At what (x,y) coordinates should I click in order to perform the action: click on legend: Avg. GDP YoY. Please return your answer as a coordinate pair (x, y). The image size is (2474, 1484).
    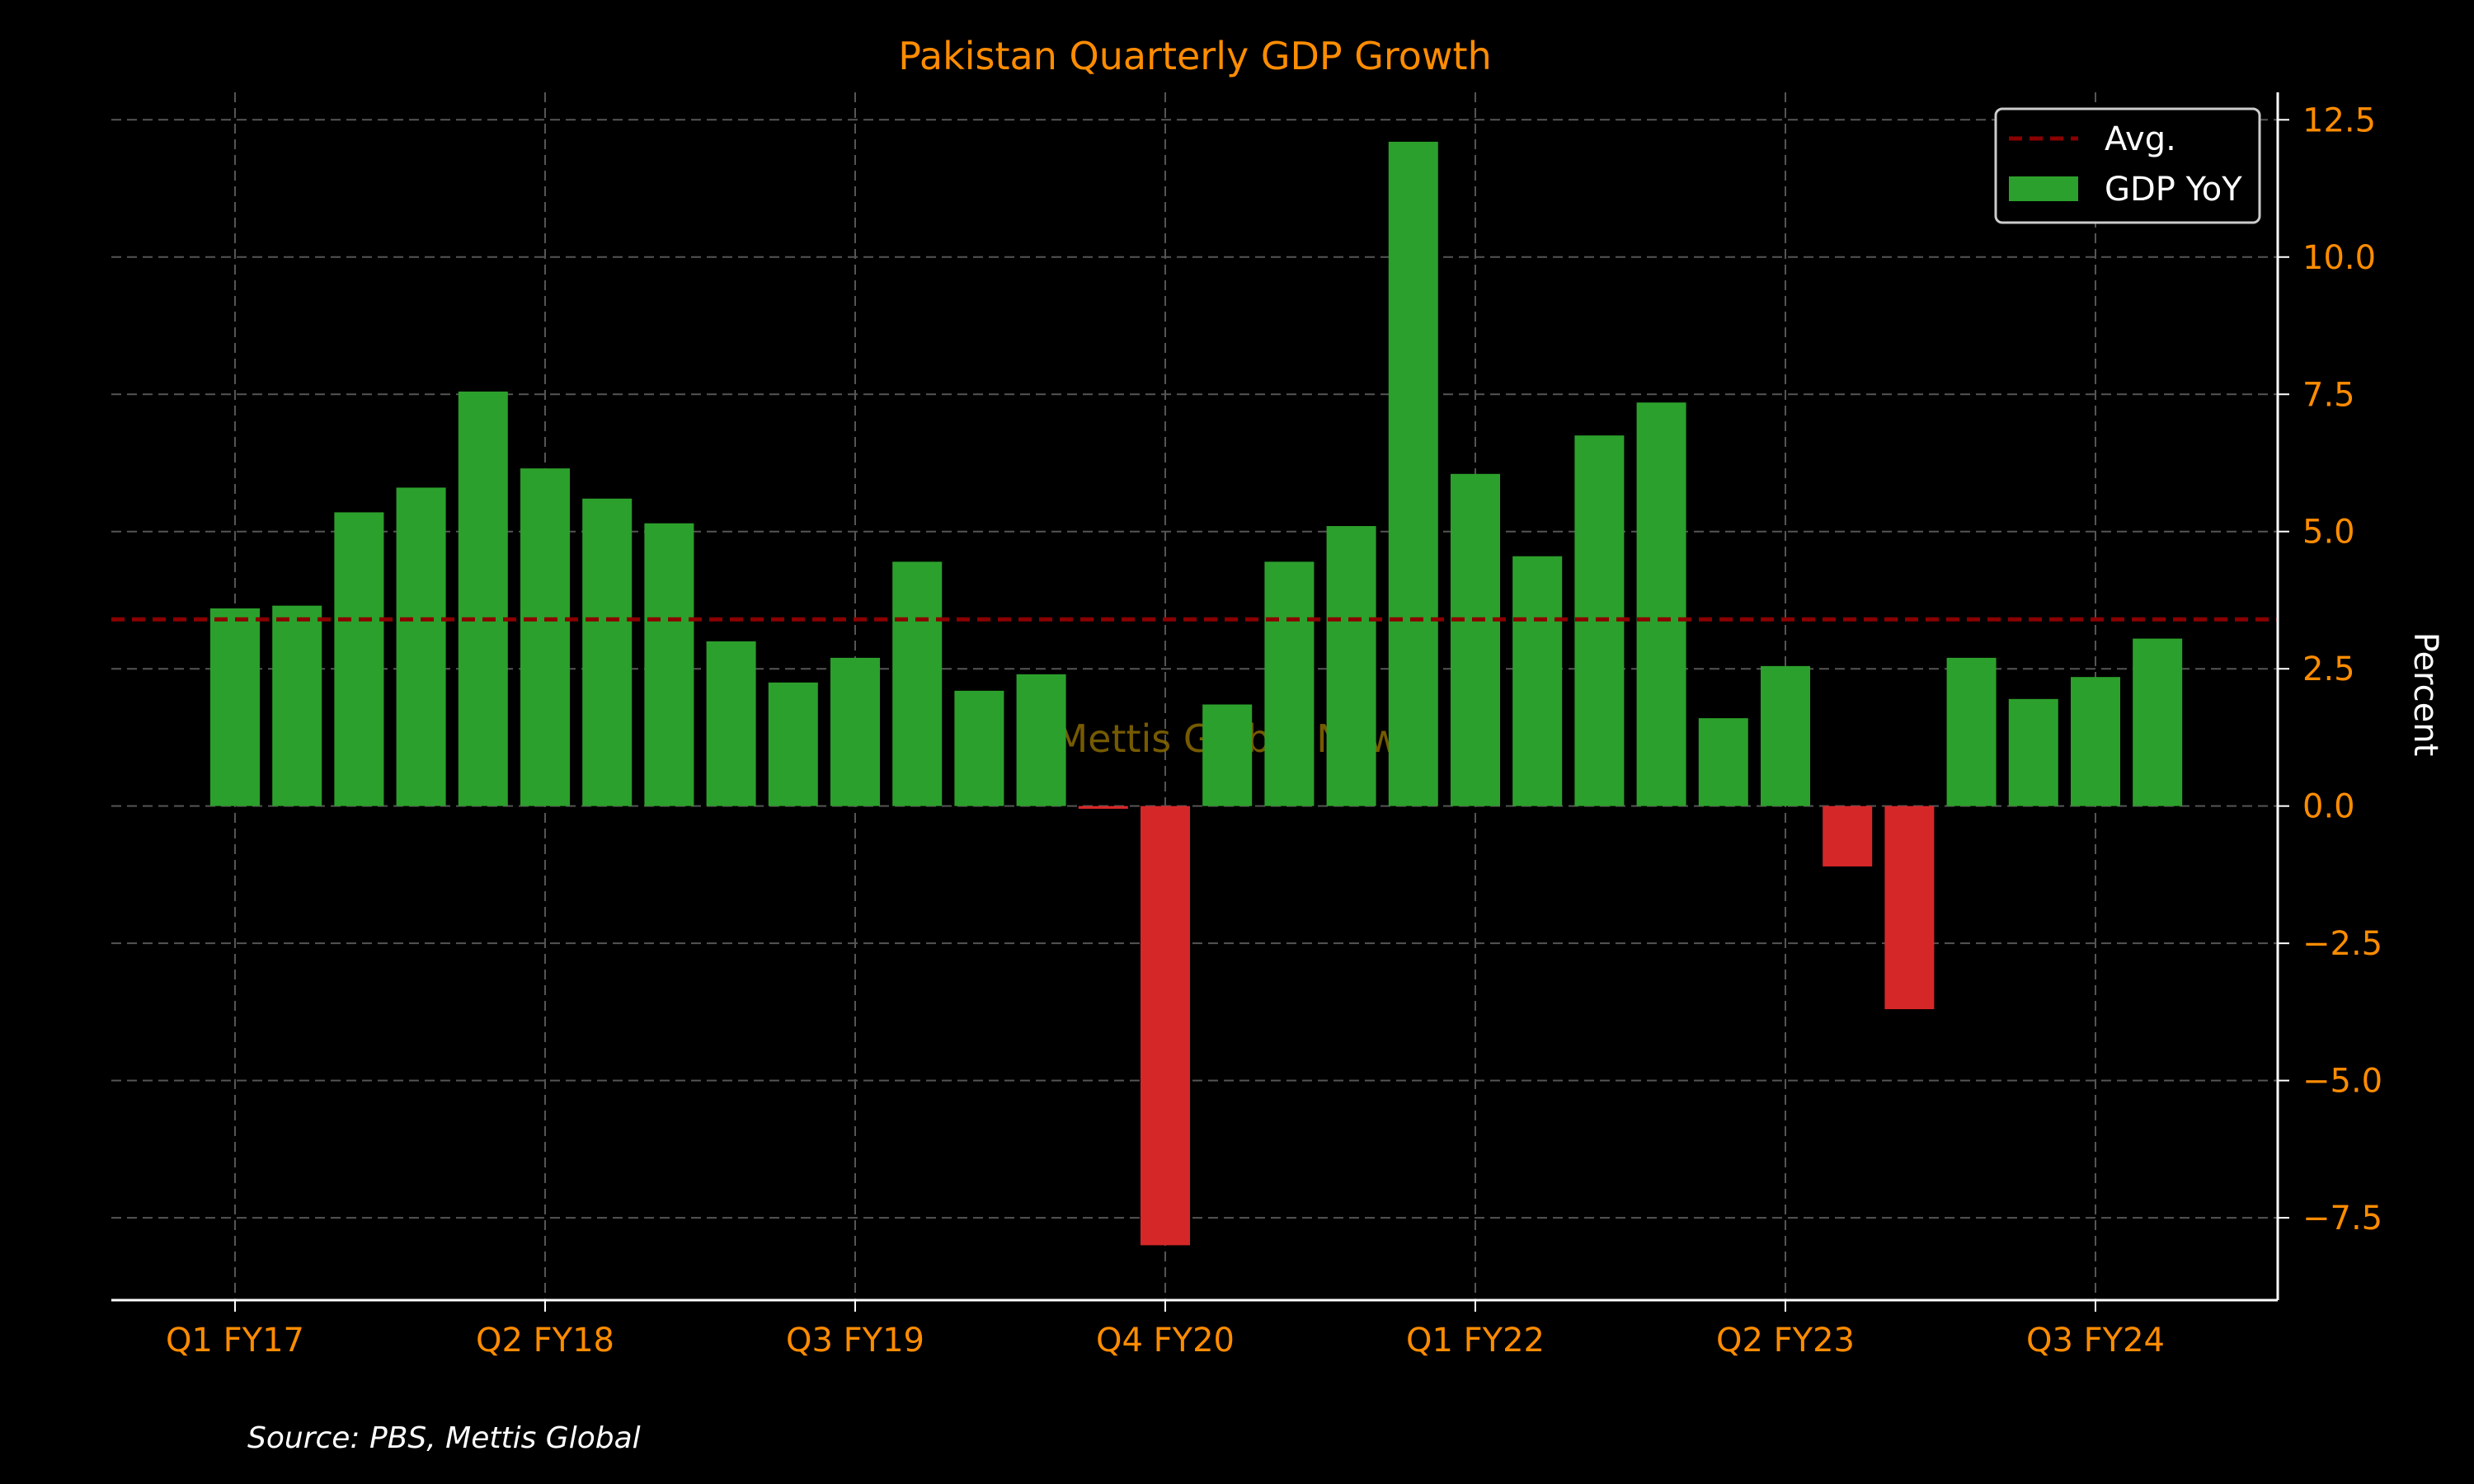
    Looking at the image, I should click on (2127, 165).